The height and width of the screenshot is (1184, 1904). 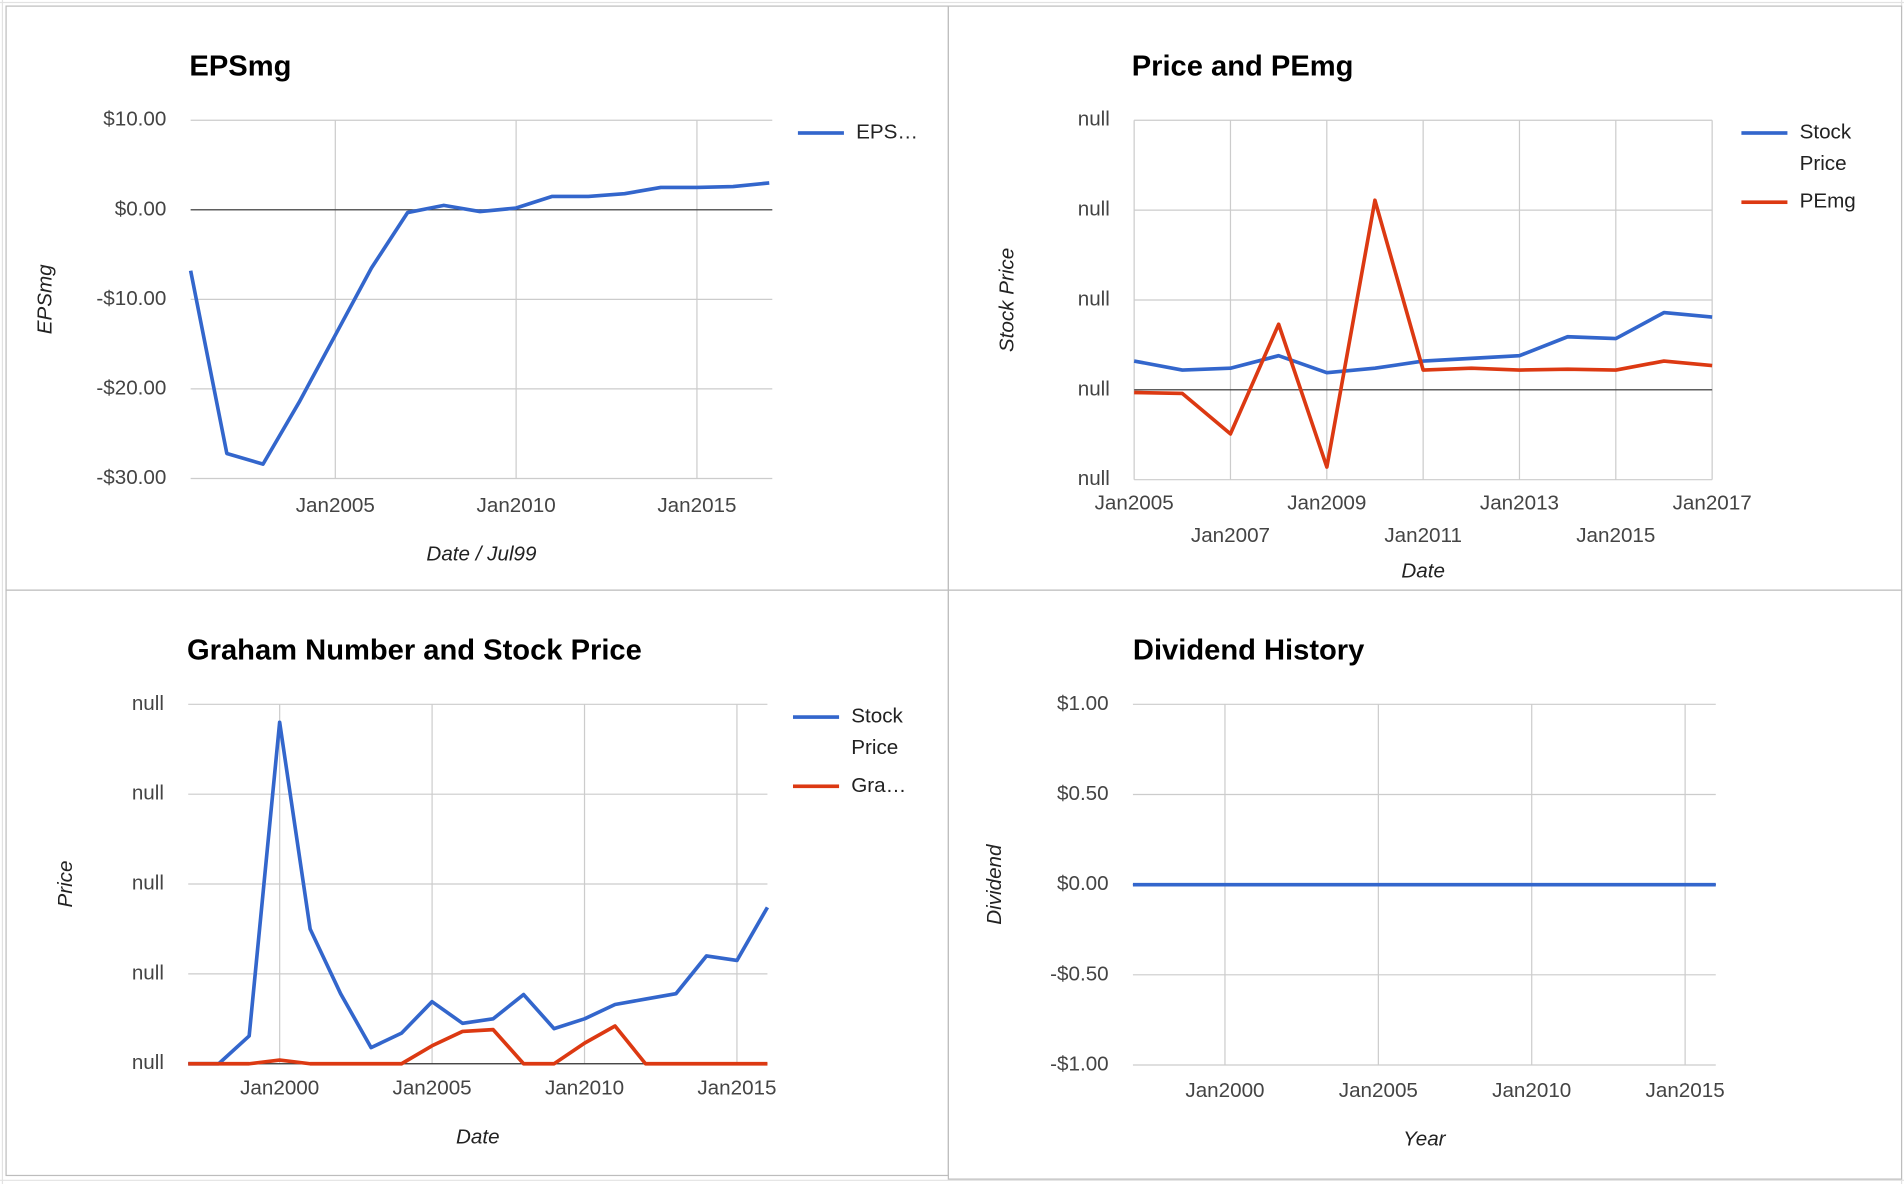 What do you see at coordinates (1243, 66) in the screenshot?
I see `chart-title: Price and PEmg` at bounding box center [1243, 66].